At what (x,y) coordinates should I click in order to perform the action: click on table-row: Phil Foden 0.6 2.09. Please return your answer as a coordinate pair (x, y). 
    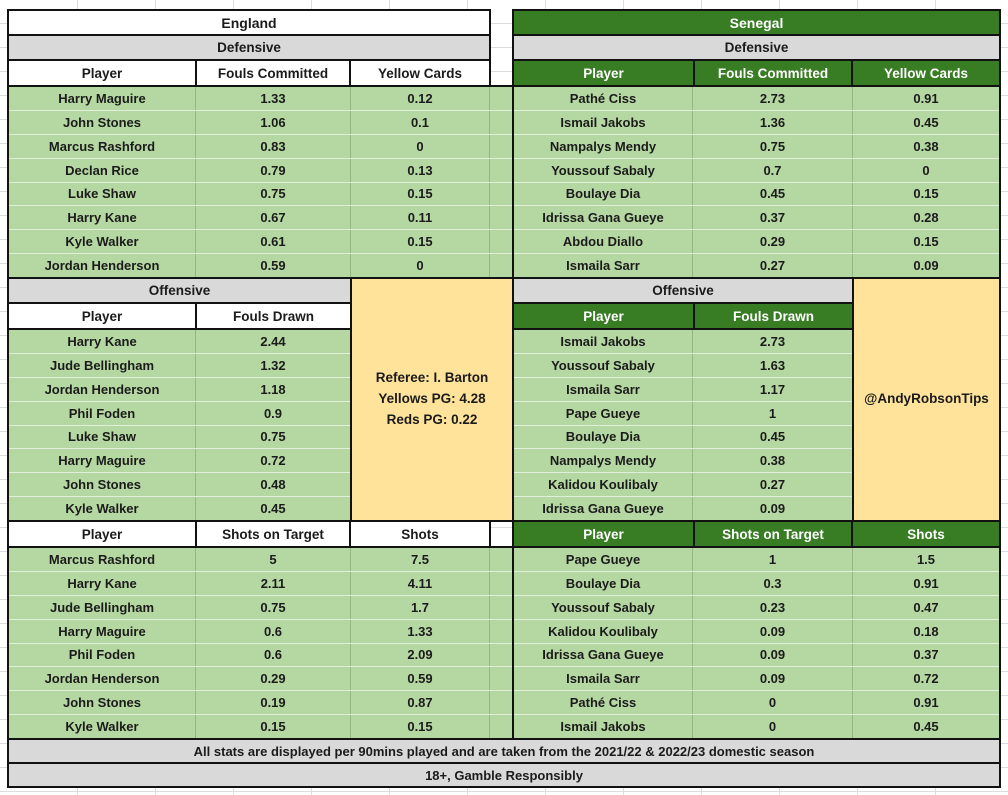
    Looking at the image, I should click on (261, 655).